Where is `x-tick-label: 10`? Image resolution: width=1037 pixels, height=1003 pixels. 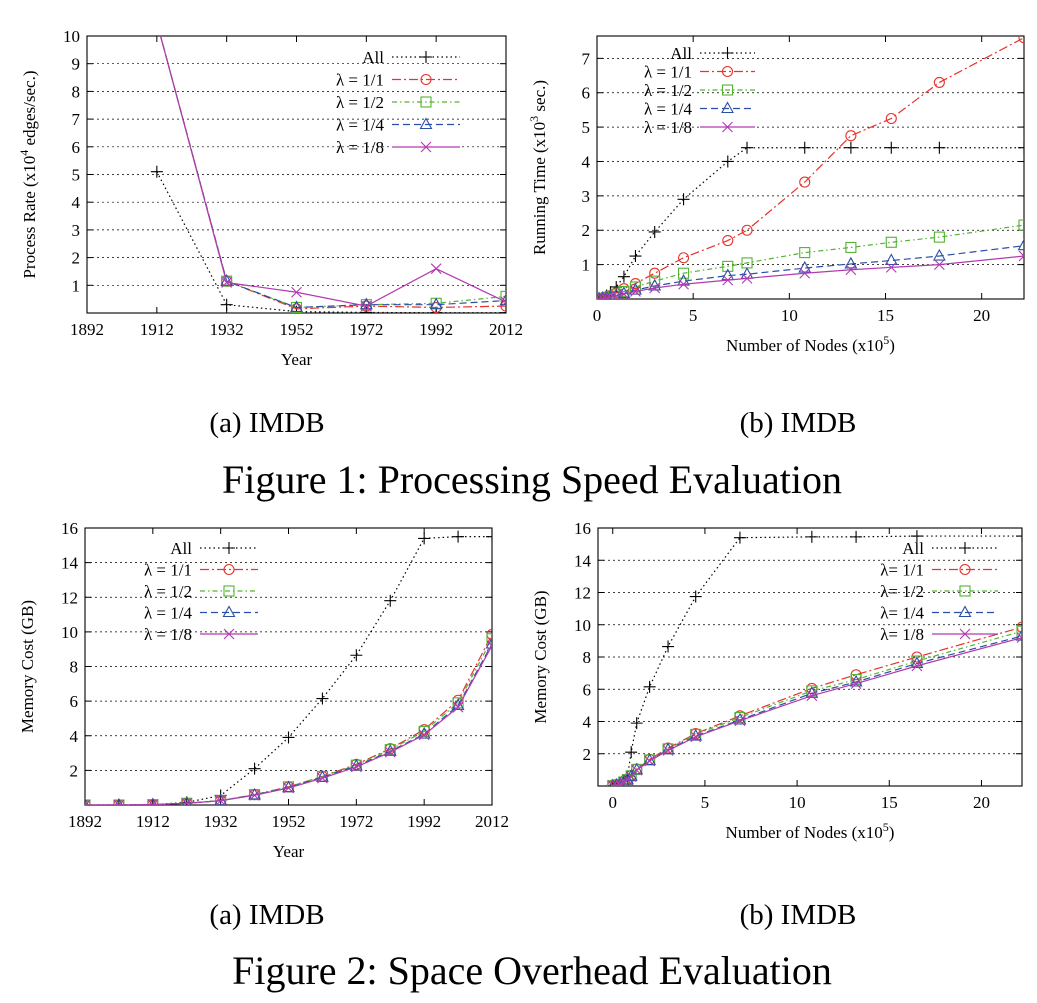
x-tick-label: 10 is located at coordinates (789, 315).